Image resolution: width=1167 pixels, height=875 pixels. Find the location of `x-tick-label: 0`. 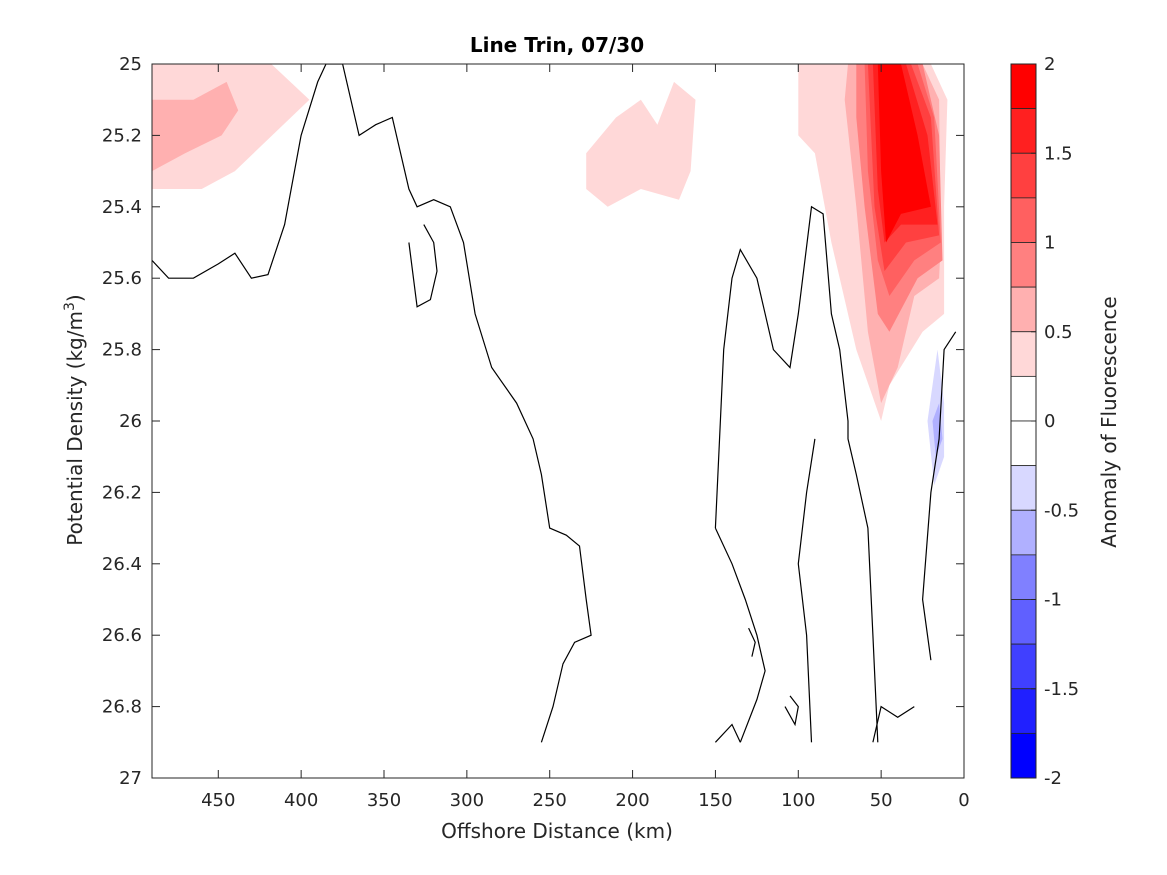

x-tick-label: 0 is located at coordinates (963, 800).